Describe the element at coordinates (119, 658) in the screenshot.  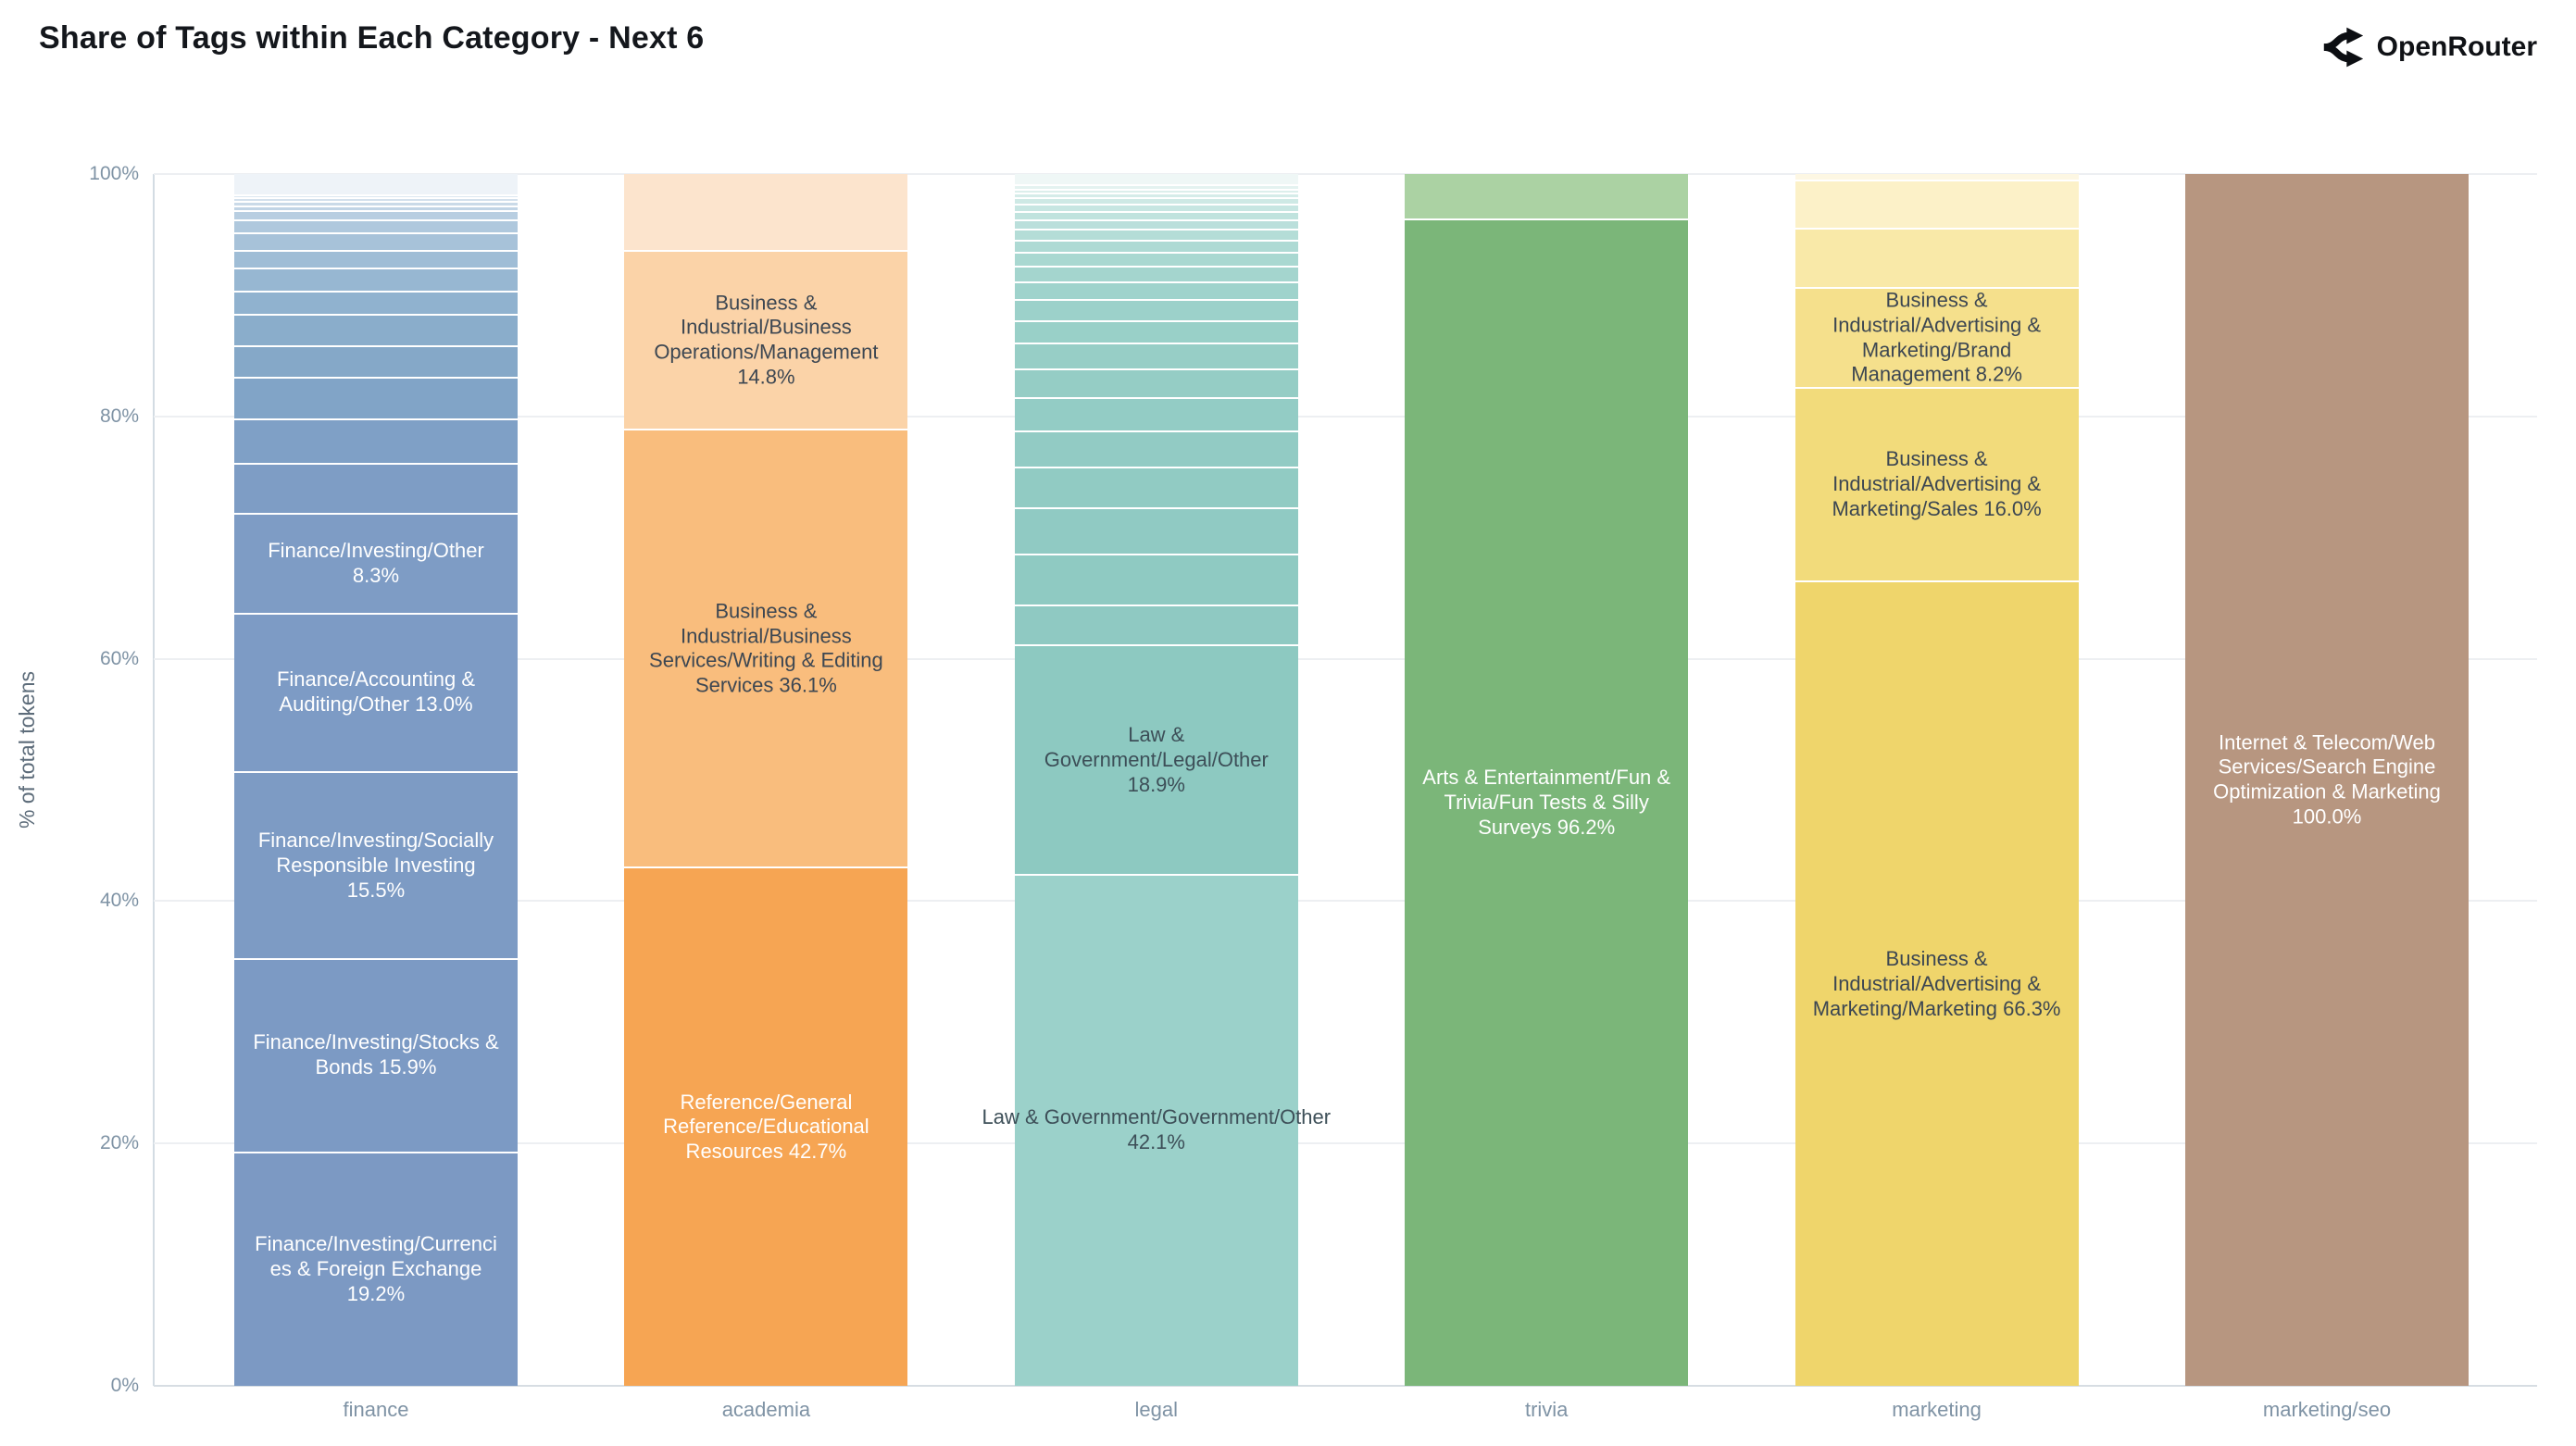
I see `y-tick-label: 60%` at that location.